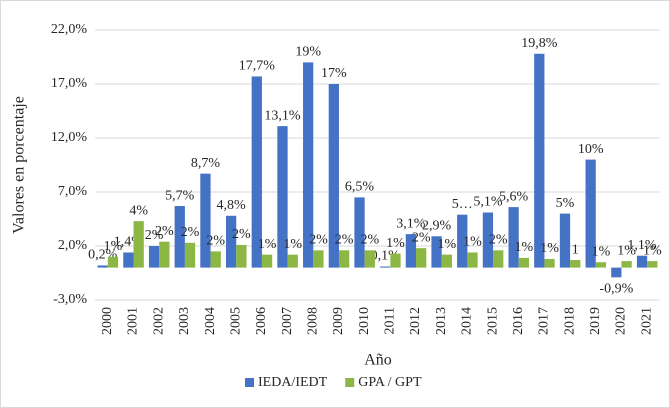  What do you see at coordinates (232, 205) in the screenshot?
I see `value-label: 4,8%` at bounding box center [232, 205].